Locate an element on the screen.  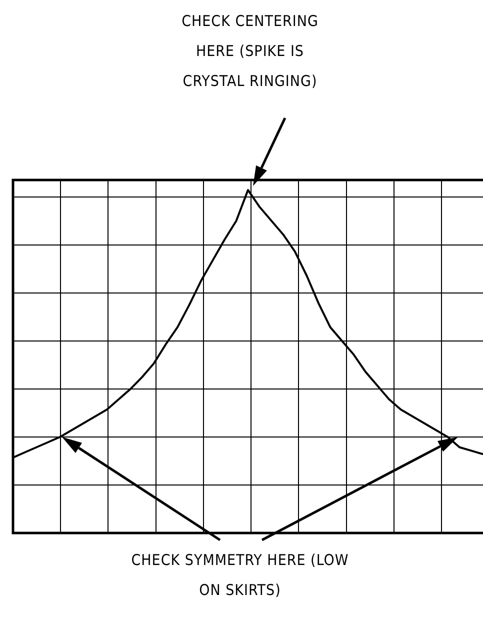
text: CHECK CENTERING HERE (SPIKE IS CRYSTAL RINGING) is located at coordinates (250, 51).